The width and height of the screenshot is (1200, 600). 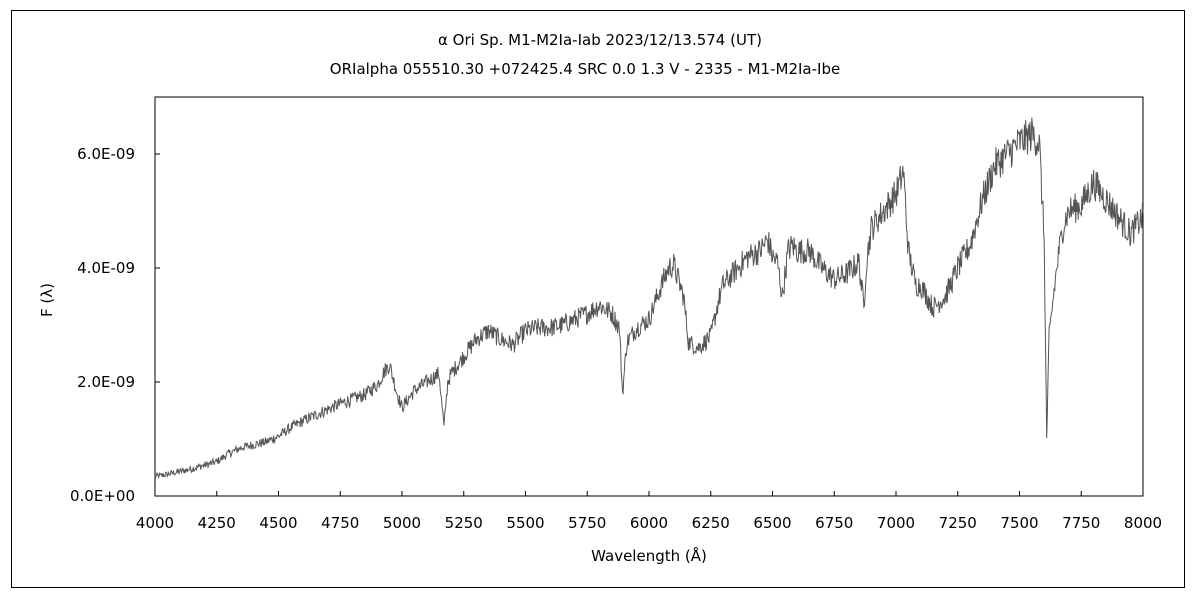 I want to click on x-tick-label: 5000, so click(x=402, y=523).